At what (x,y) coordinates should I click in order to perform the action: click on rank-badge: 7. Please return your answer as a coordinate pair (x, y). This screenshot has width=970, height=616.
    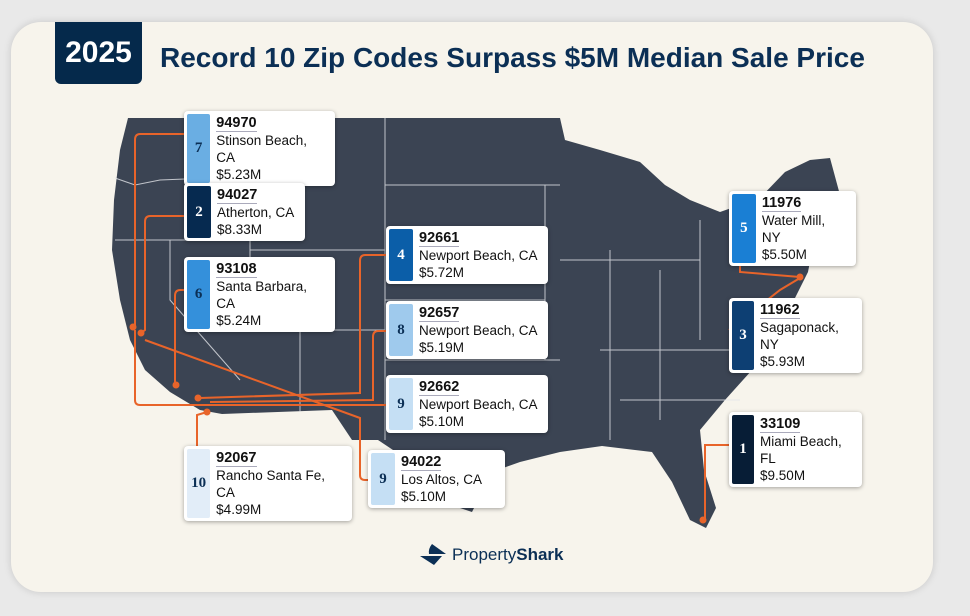
    Looking at the image, I should click on (199, 148).